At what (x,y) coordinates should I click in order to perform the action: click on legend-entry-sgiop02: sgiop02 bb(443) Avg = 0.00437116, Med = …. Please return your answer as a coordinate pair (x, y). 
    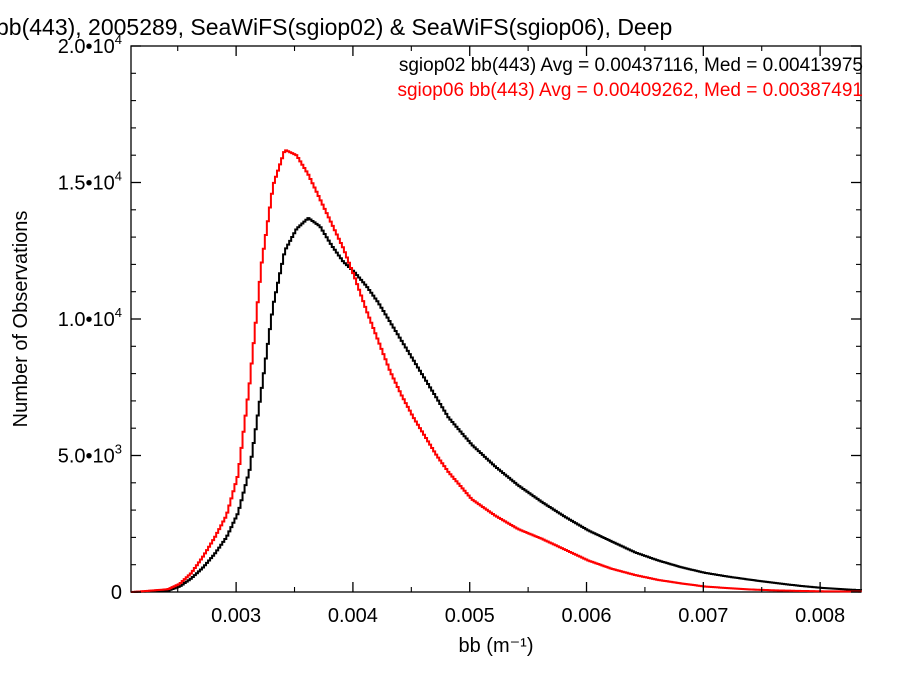
    Looking at the image, I should click on (631, 65).